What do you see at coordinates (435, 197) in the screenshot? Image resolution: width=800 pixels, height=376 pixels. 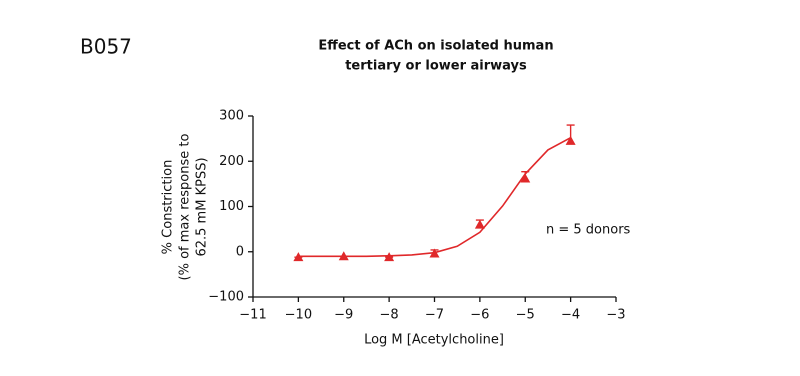 I see `fit-curve` at bounding box center [435, 197].